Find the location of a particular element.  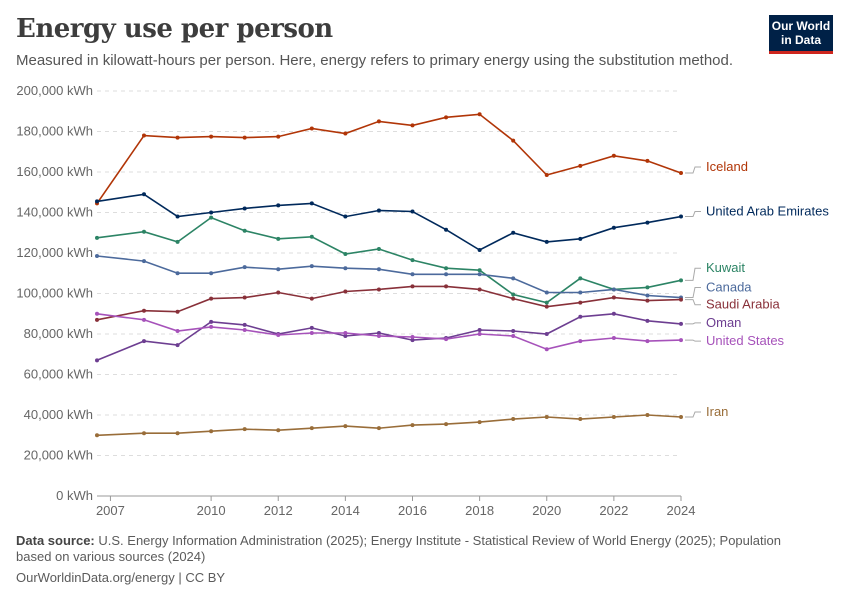

x-tick-label: 2022 is located at coordinates (613, 510).